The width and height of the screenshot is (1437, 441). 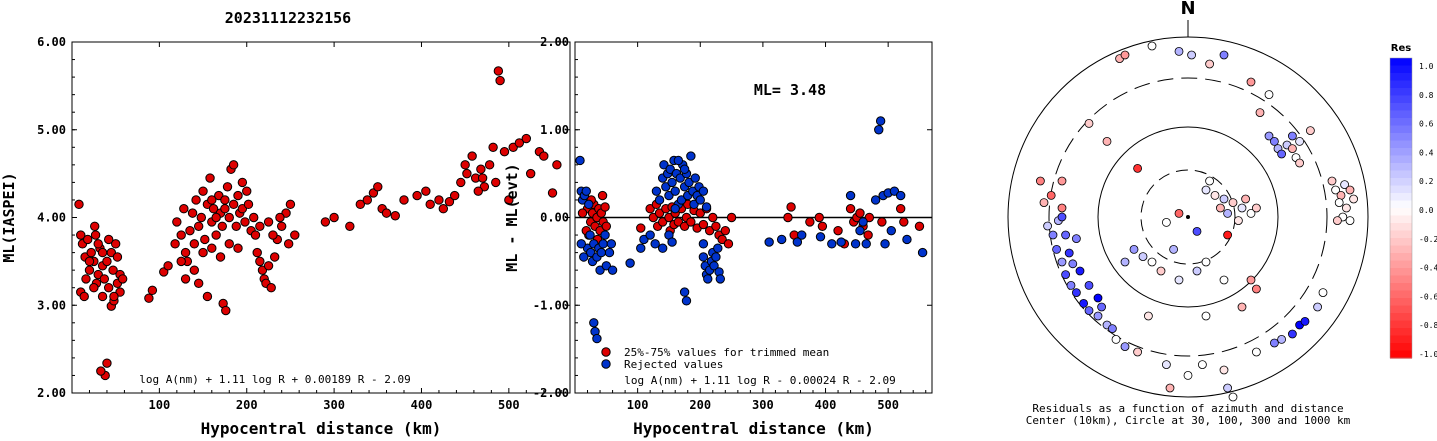 I want to click on colorbar-tick-label: -0.8, so click(x=1428, y=325).